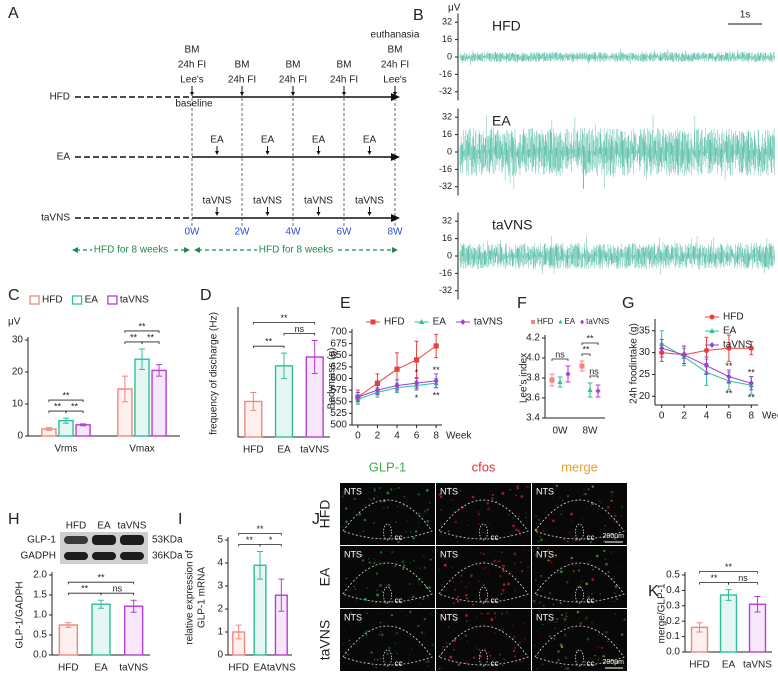  What do you see at coordinates (395, 218) in the screenshot?
I see `arrow-head` at bounding box center [395, 218].